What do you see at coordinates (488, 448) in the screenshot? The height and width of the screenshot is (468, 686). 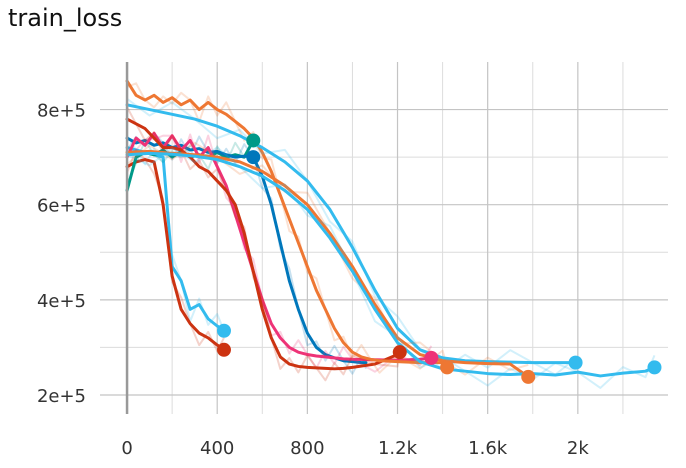 I see `x-tick-label: 1.6k` at bounding box center [488, 448].